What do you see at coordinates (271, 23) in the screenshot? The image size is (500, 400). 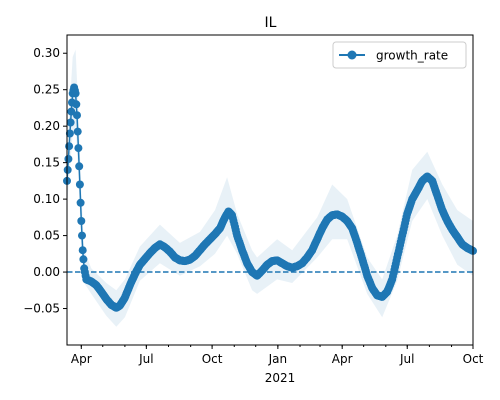 I see `chart-title: IL` at bounding box center [271, 23].